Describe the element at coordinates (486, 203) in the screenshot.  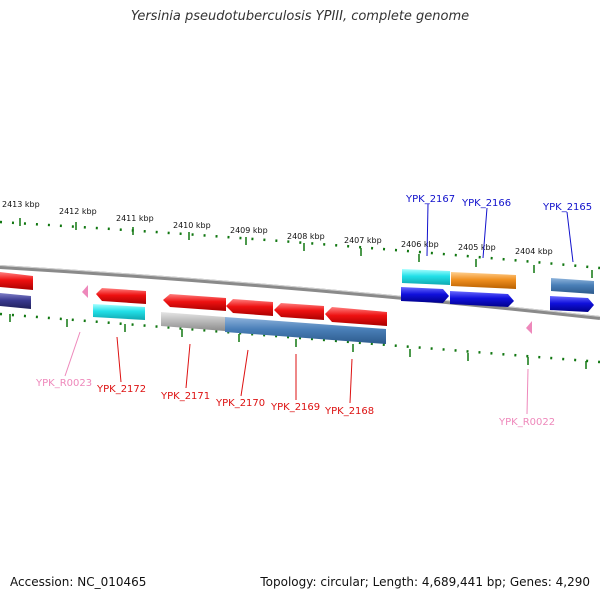
I see `gene-label: YPK_2166` at that location.